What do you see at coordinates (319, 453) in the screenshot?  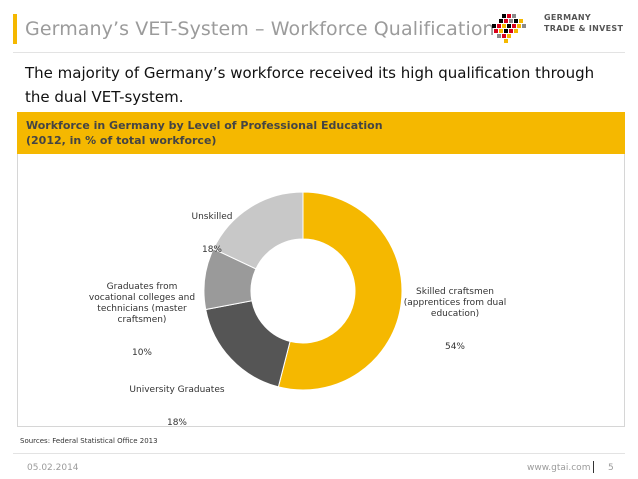 I see `footer-divider` at bounding box center [319, 453].